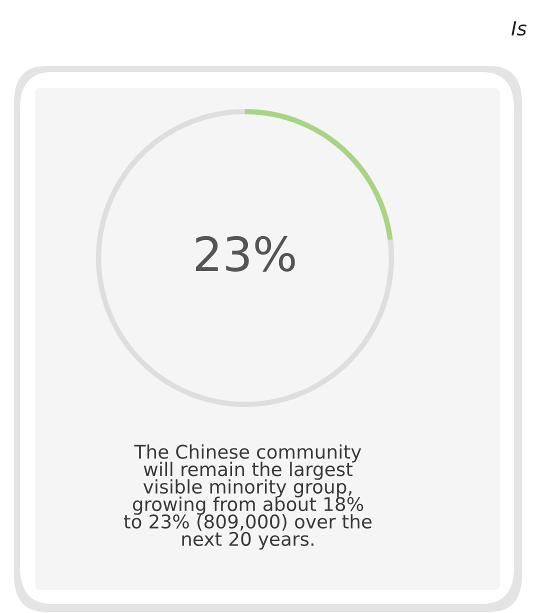 The image size is (535, 613). I want to click on text: The Chinese community will remain the largest visible minority group, growing from about 18% to 23% (809,000) over the next 20 years., so click(248, 497).